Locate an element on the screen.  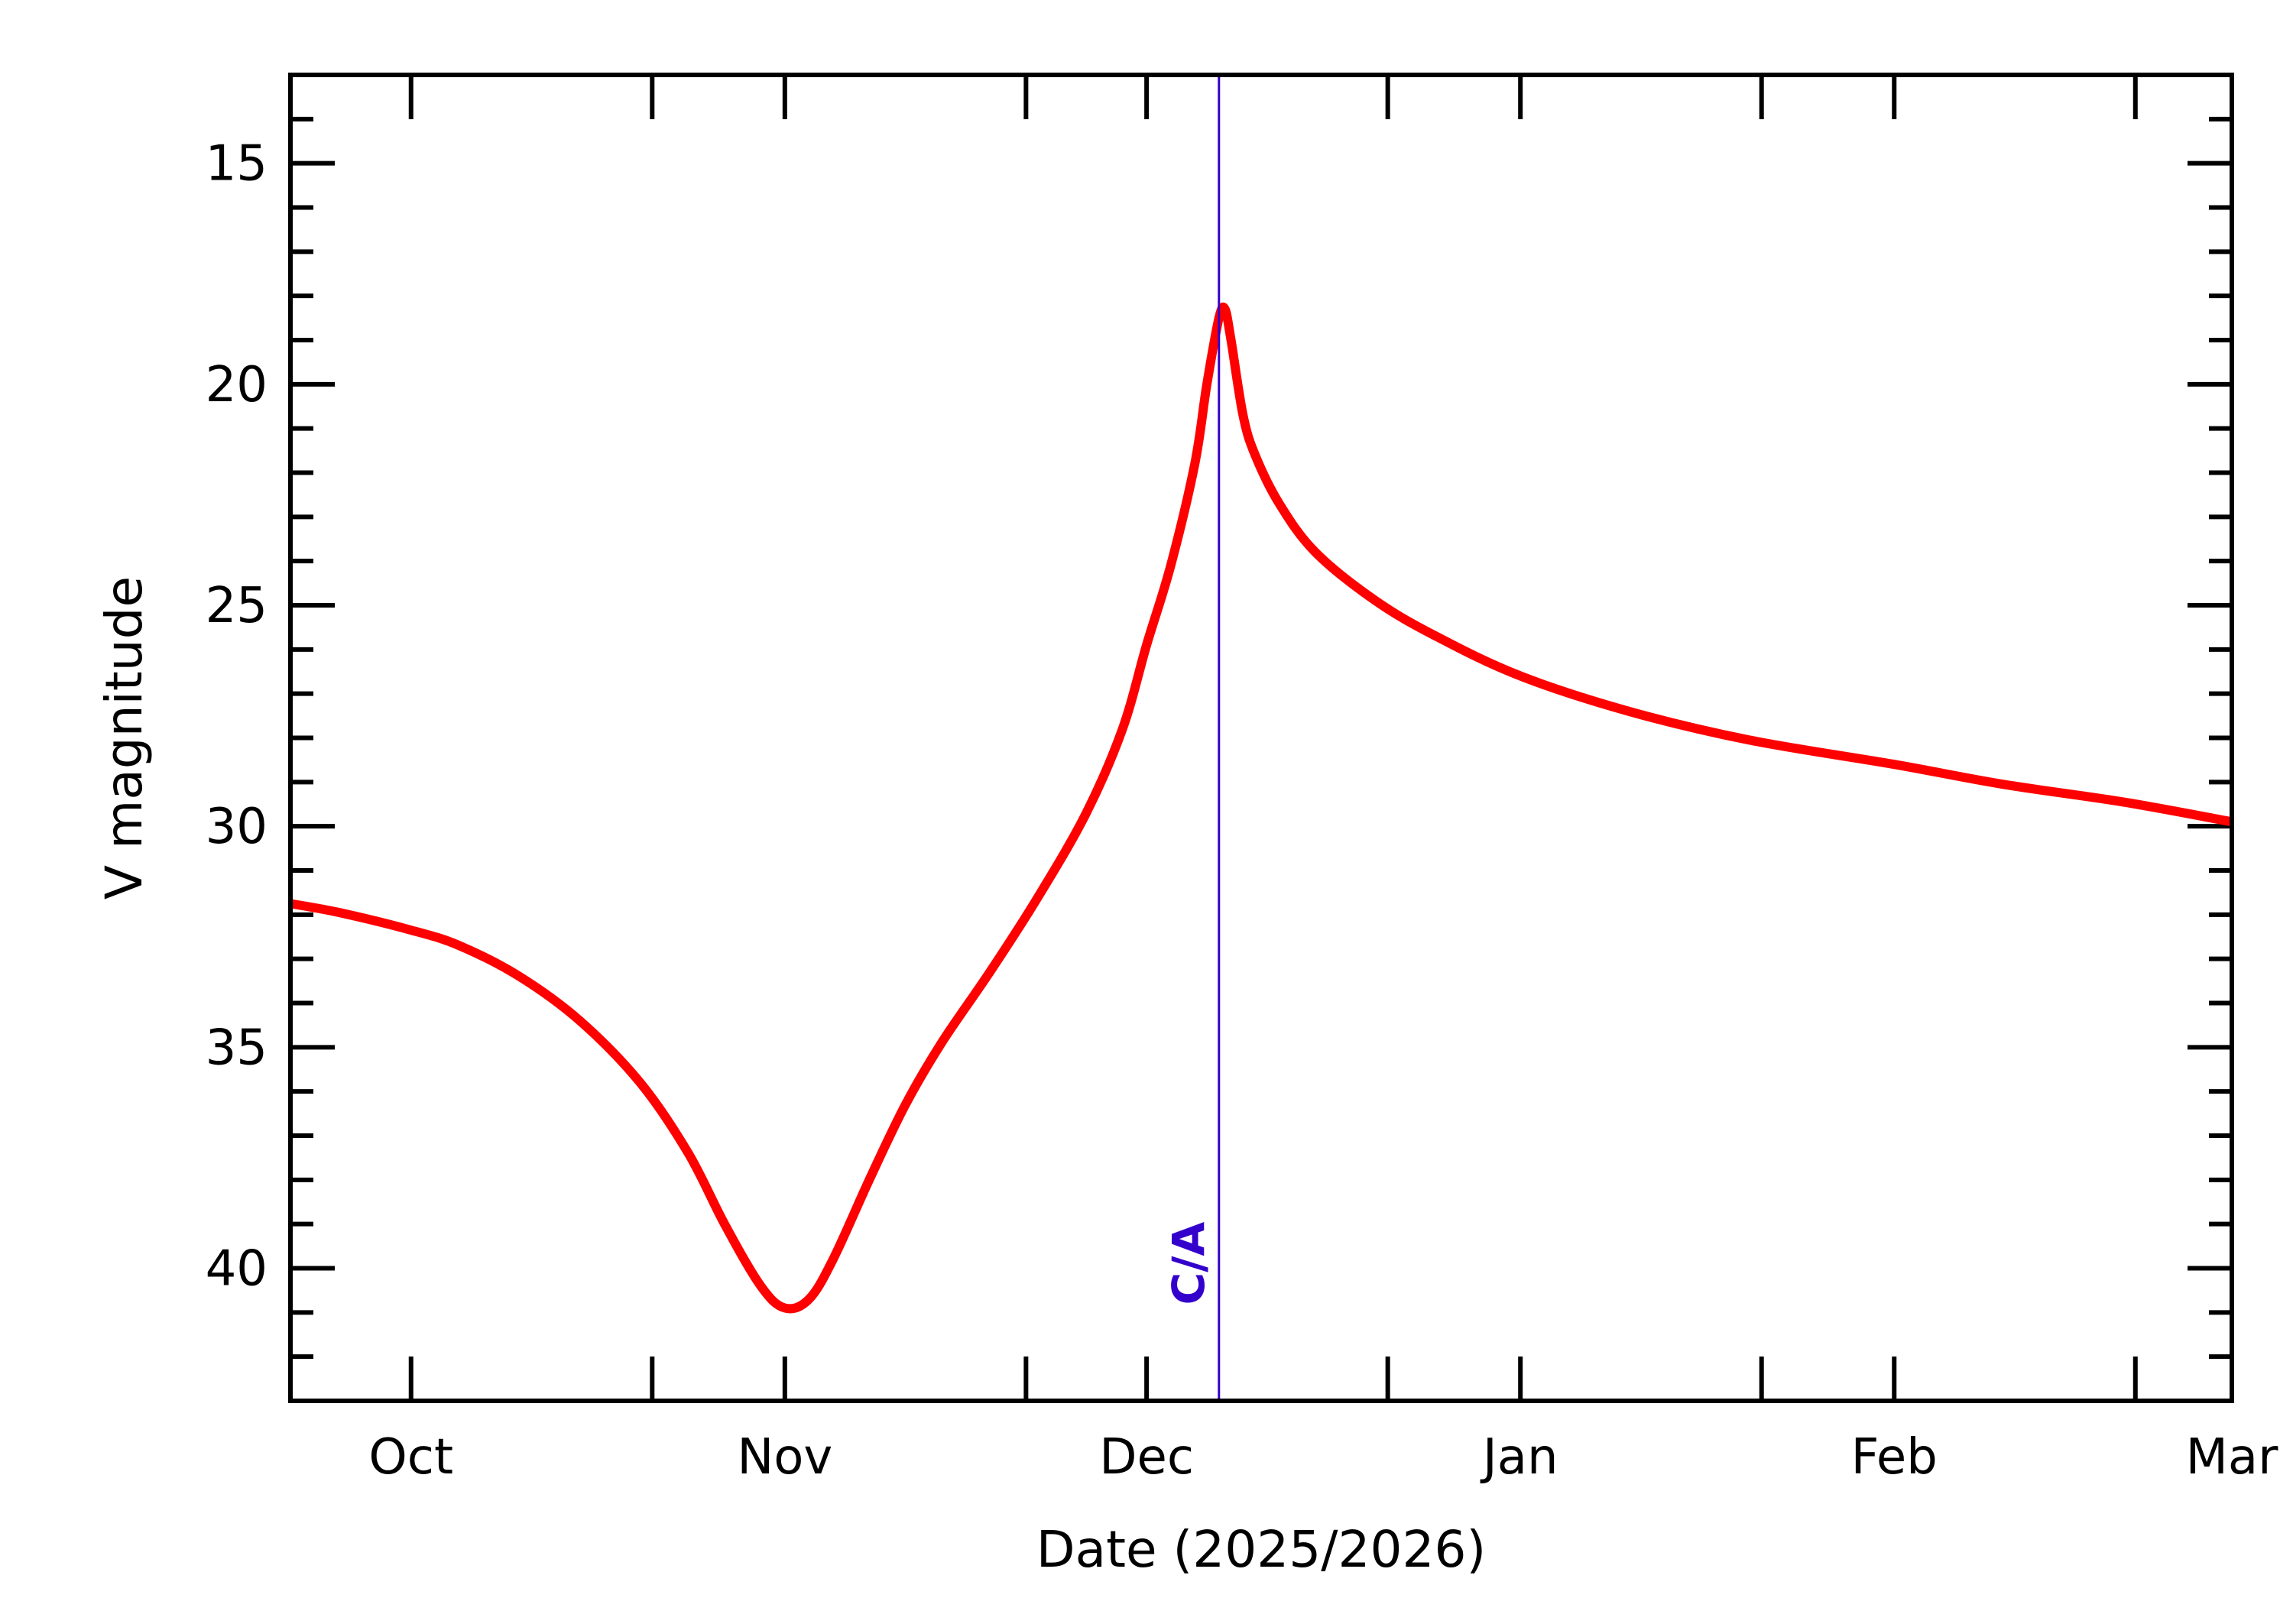
y-tick-label: 25 is located at coordinates (237, 606).